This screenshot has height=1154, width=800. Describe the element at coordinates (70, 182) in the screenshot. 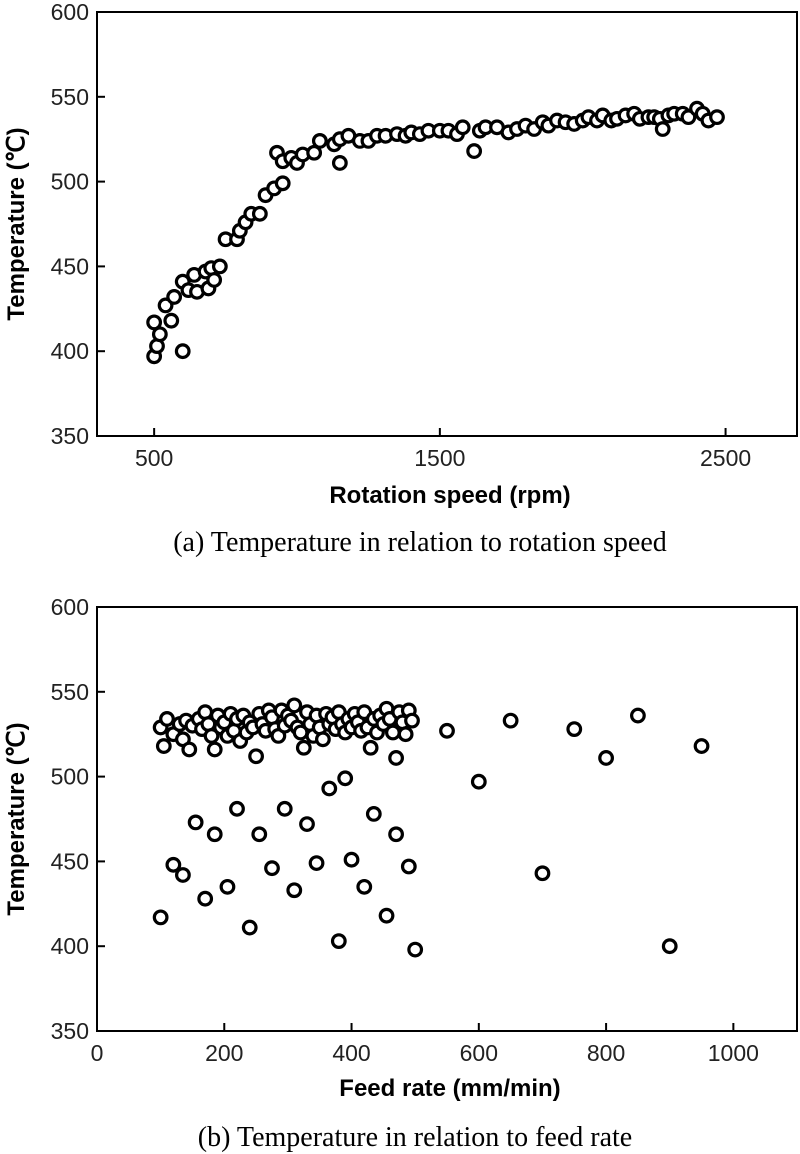

I see `y-tick-label-a: 500` at that location.